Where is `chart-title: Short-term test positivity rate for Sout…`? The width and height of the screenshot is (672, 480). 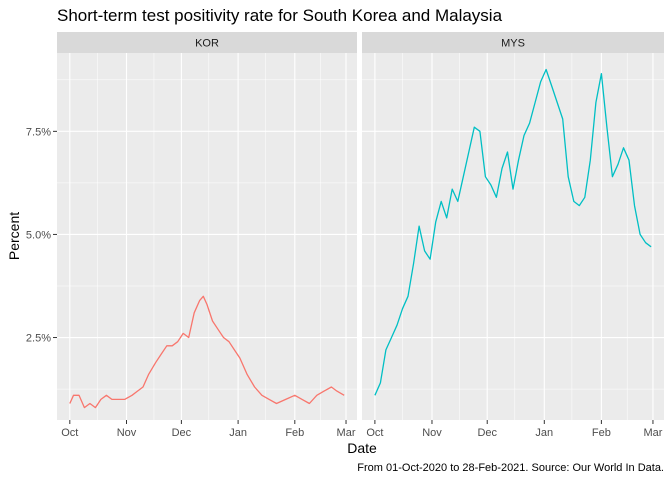 chart-title: Short-term test positivity rate for Sout… is located at coordinates (280, 15).